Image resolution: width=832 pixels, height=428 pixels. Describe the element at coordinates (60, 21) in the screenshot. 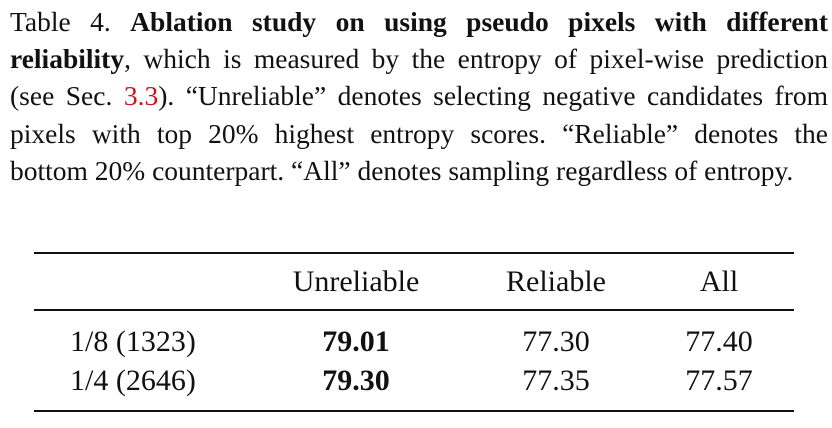

I see `caption-label: Table 4.` at that location.